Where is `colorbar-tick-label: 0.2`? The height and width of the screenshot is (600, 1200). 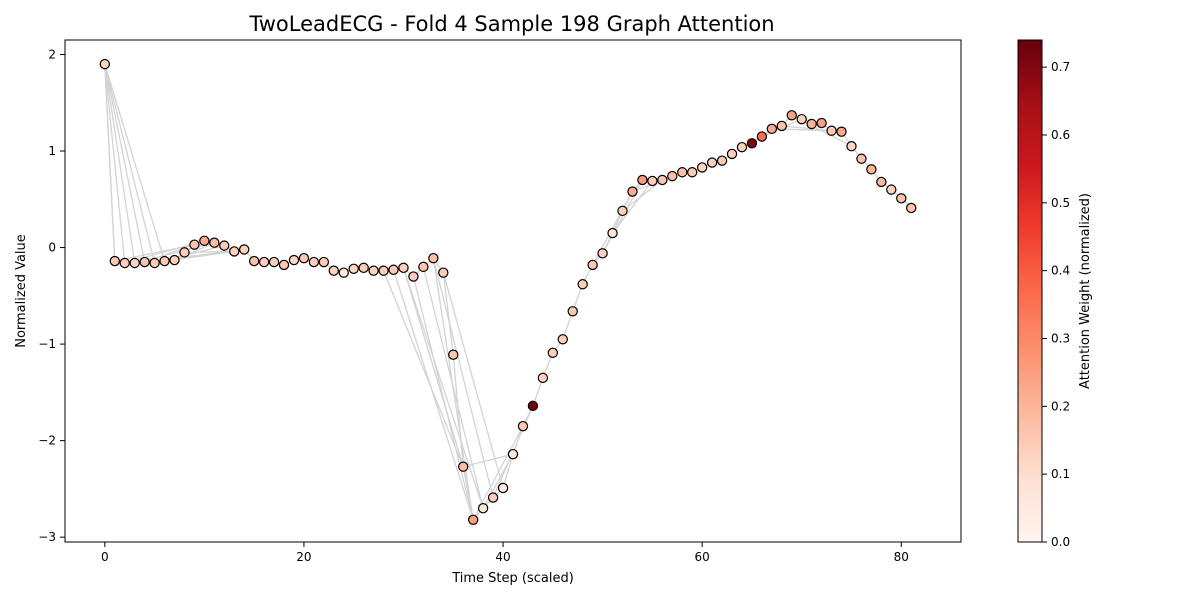
colorbar-tick-label: 0.2 is located at coordinates (1060, 406).